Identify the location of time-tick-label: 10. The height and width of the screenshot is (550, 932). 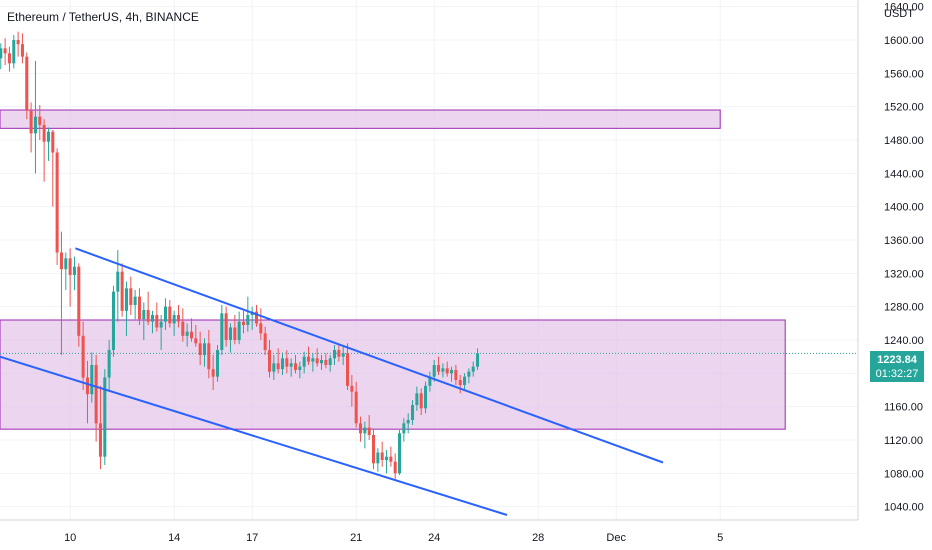
(70, 538).